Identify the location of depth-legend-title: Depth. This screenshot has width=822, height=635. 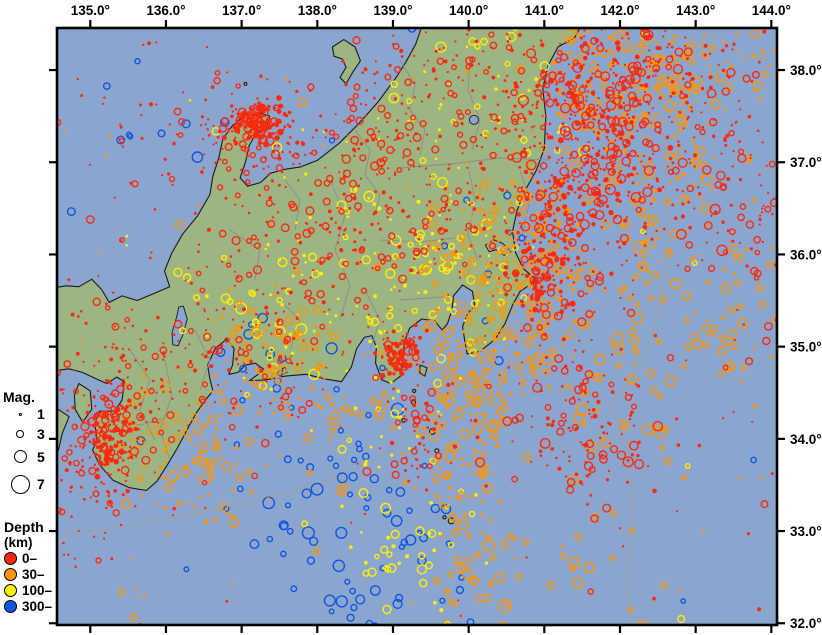
(24, 527).